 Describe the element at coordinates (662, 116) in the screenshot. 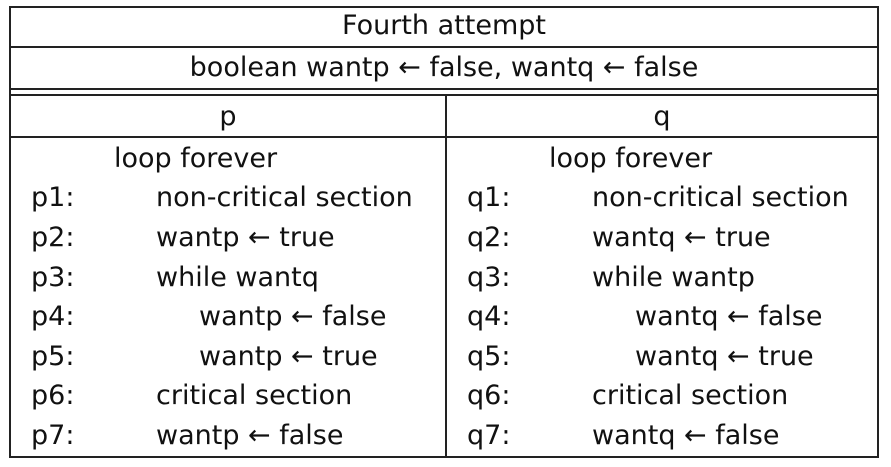

I see `process-q-name: q` at that location.